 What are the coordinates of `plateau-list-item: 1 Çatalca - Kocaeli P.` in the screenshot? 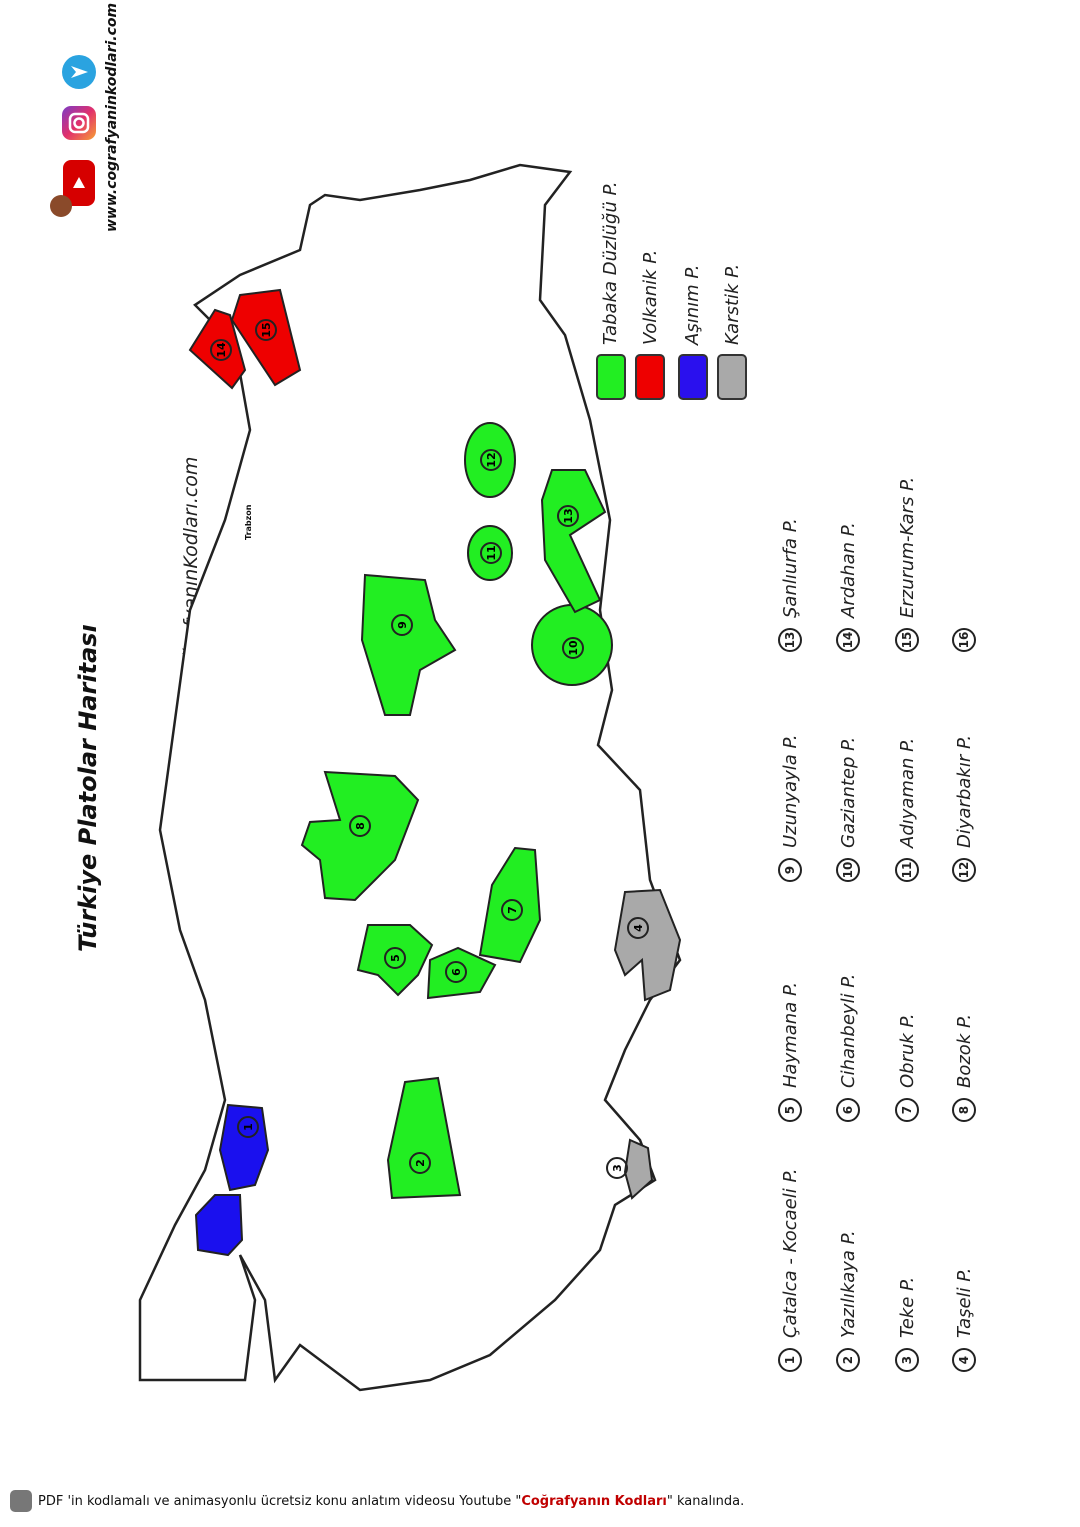 It's located at (790, 1270).